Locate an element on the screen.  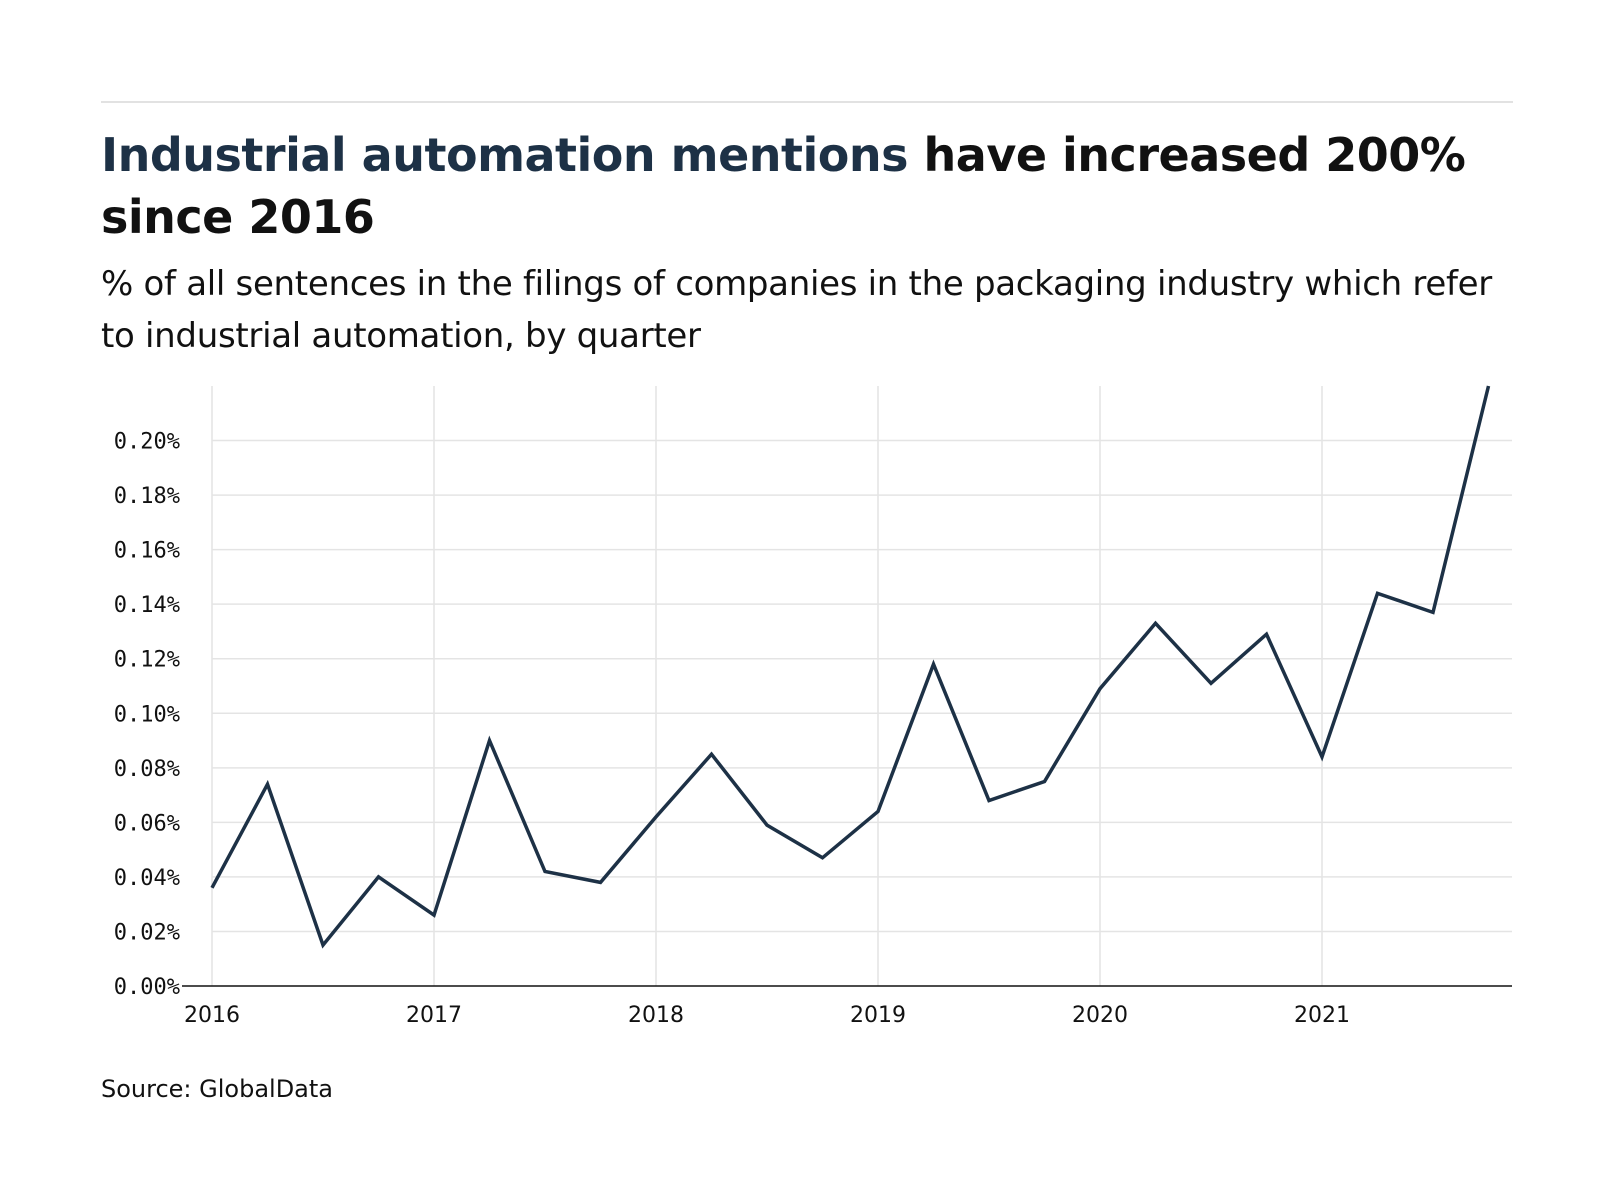
y-tick-label: 0.16% is located at coordinates (147, 551).